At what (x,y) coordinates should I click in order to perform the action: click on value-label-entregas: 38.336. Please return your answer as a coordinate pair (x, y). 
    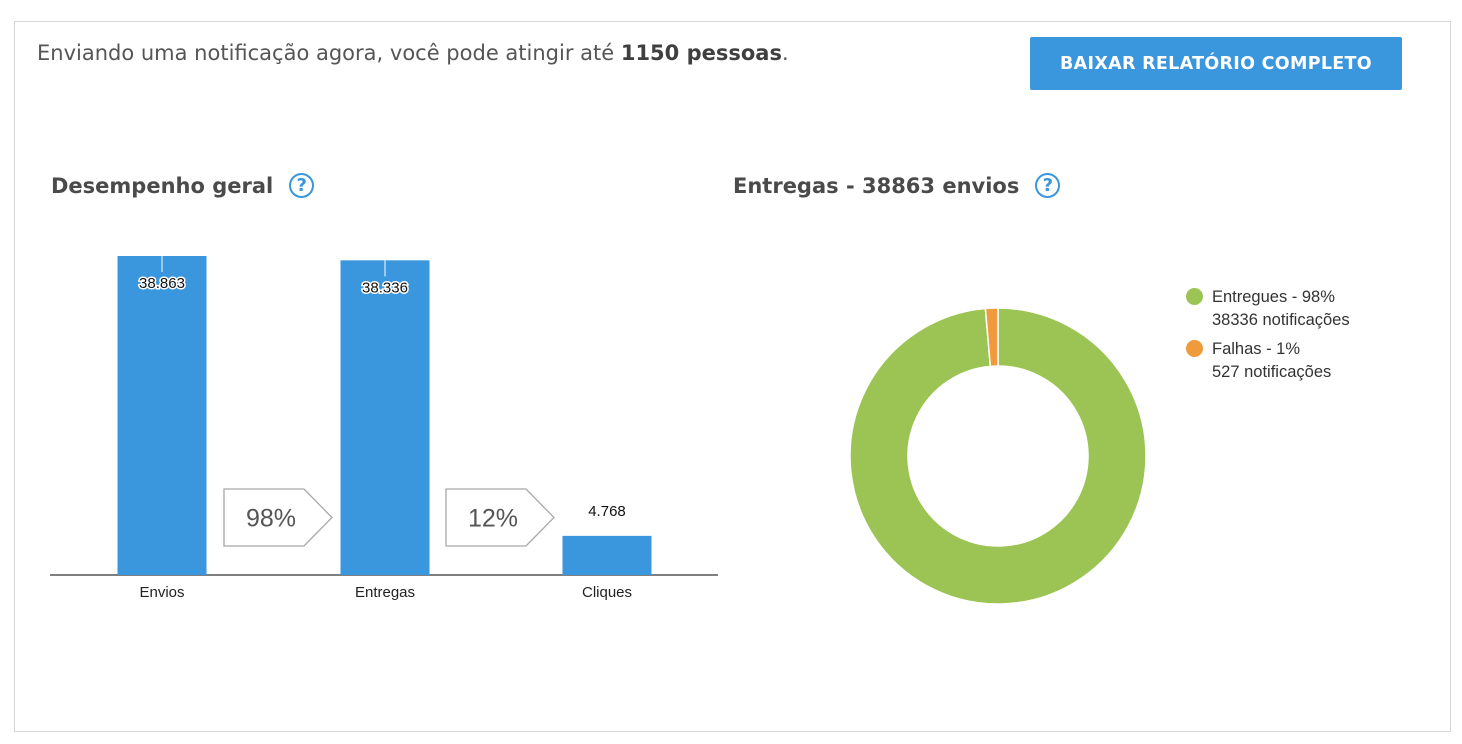
    Looking at the image, I should click on (385, 287).